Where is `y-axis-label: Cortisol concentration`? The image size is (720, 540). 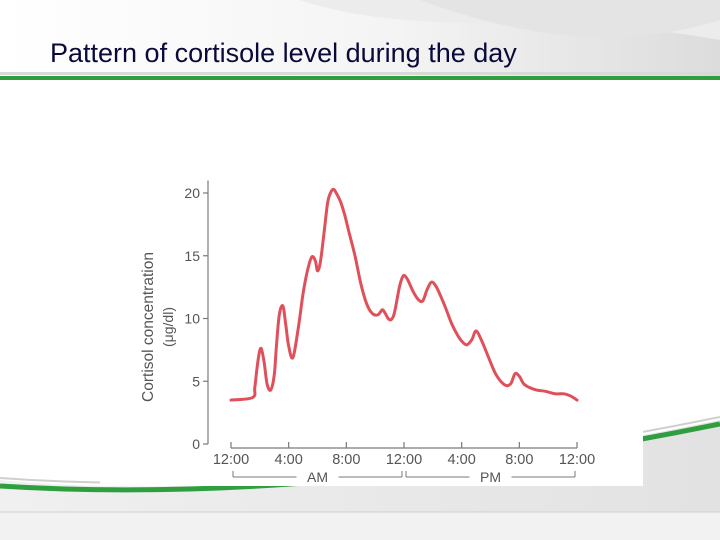
y-axis-label: Cortisol concentration is located at coordinates (148, 327).